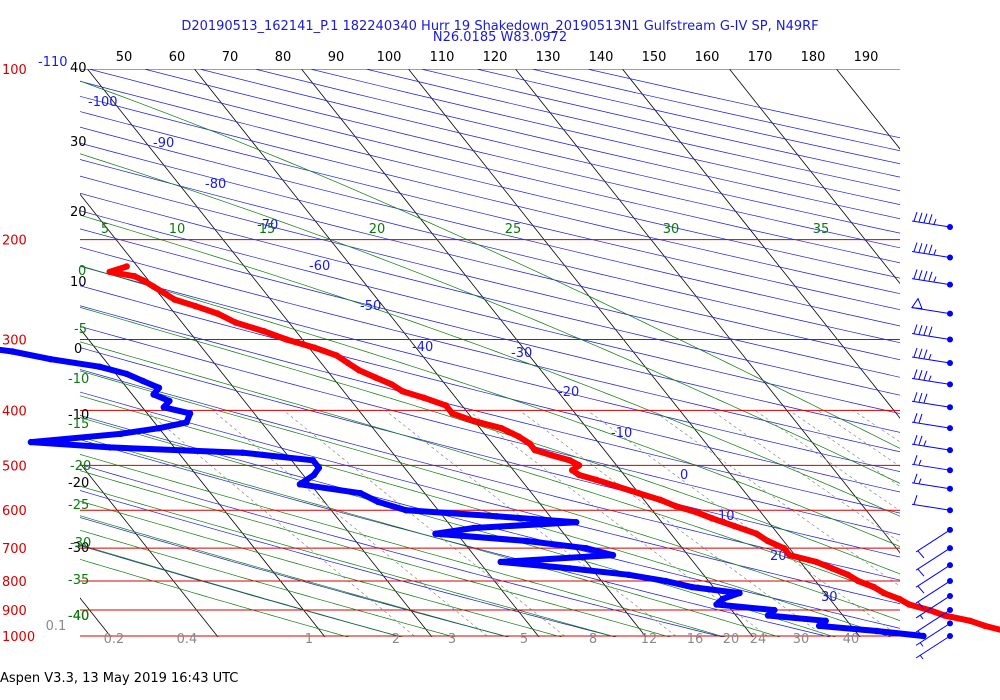 This screenshot has height=700, width=1000. I want to click on green-side-label: -10, so click(78, 379).